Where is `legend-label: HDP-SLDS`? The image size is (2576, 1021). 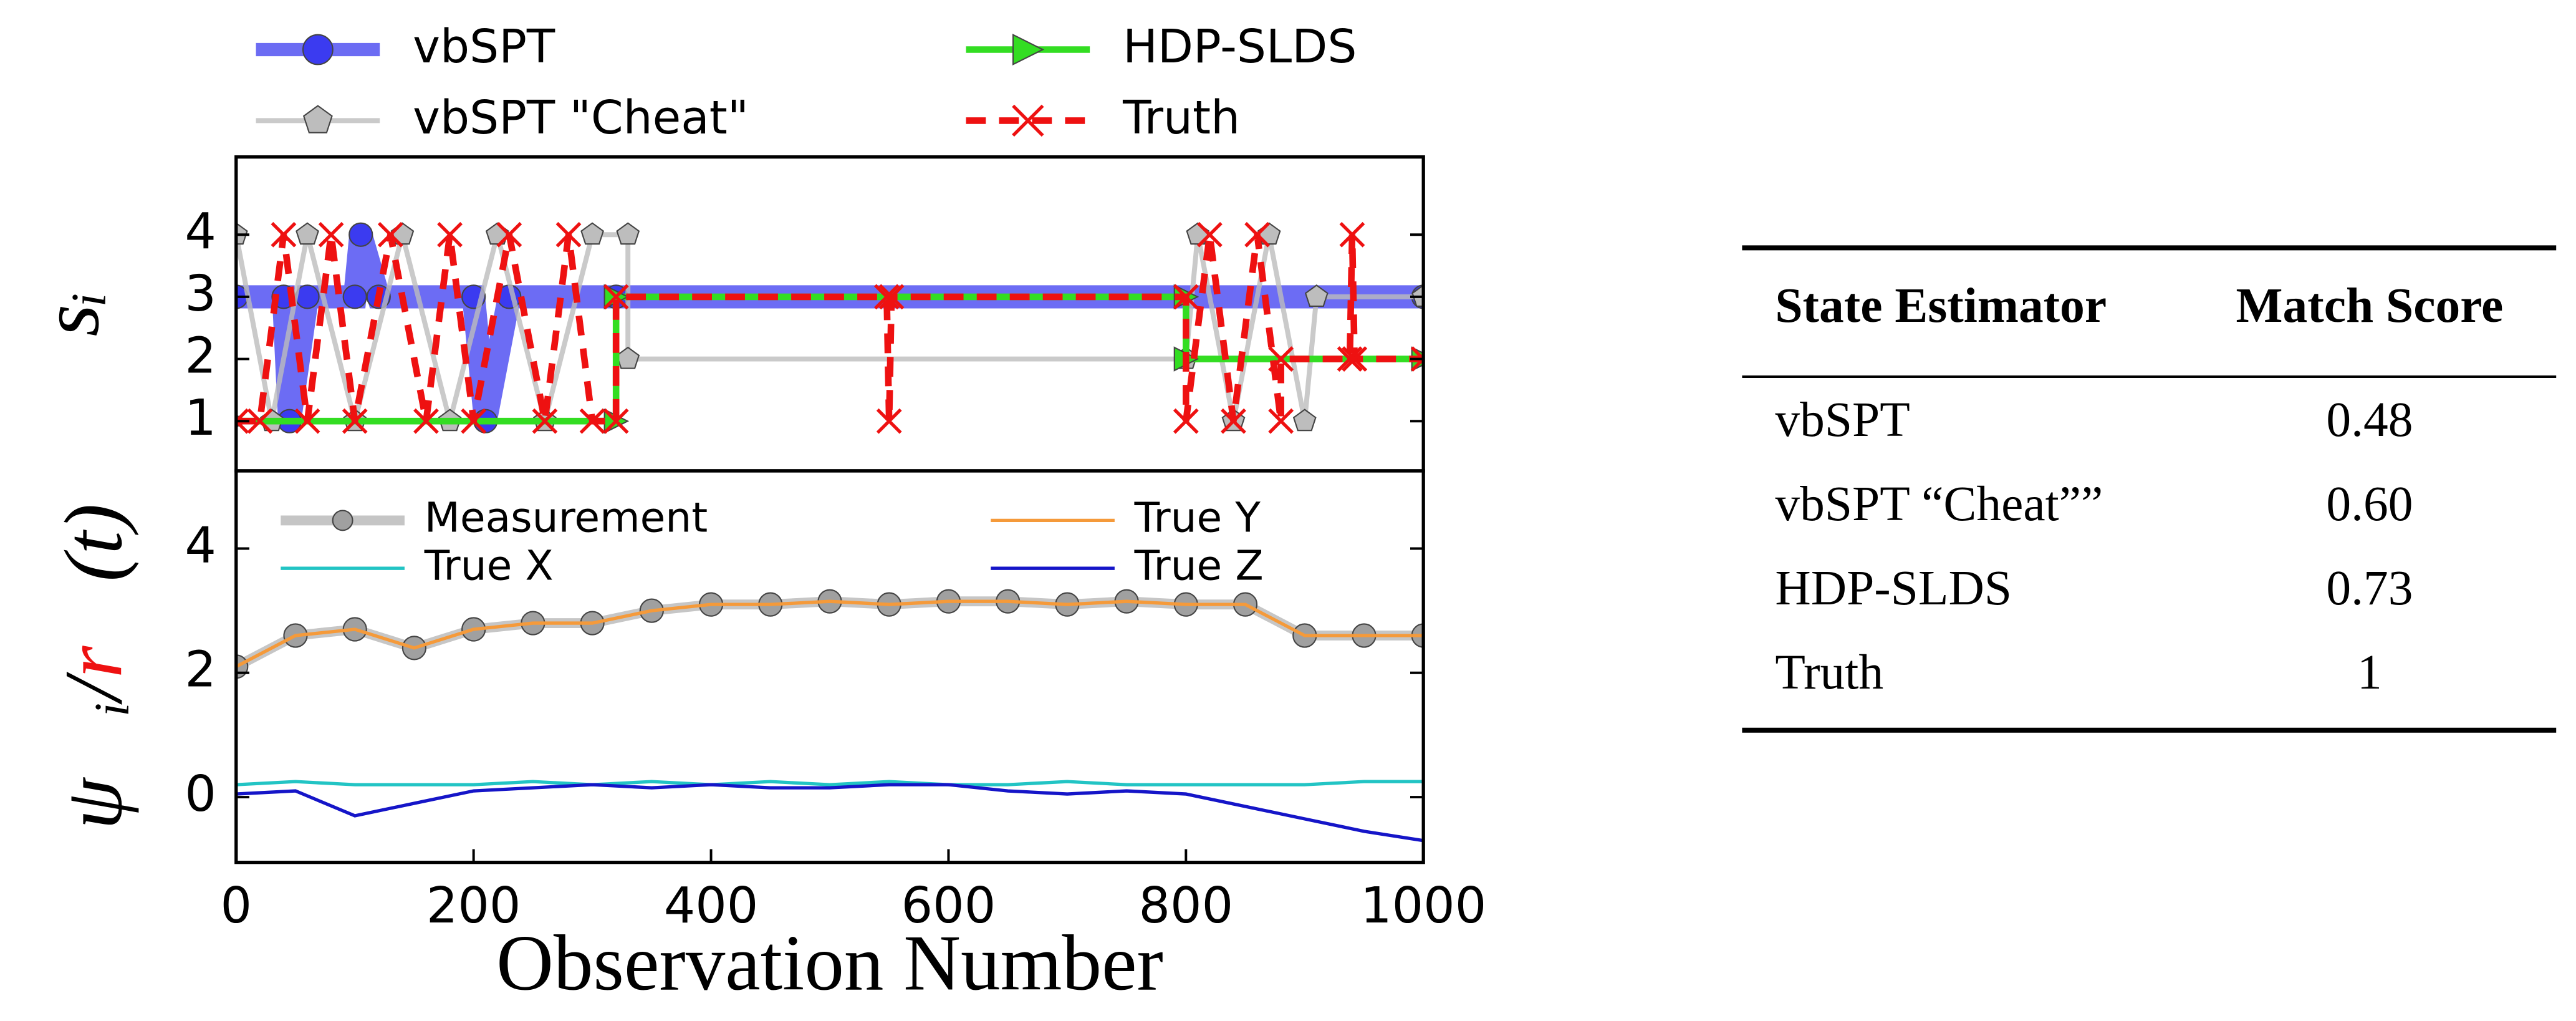
legend-label: HDP-SLDS is located at coordinates (1240, 47).